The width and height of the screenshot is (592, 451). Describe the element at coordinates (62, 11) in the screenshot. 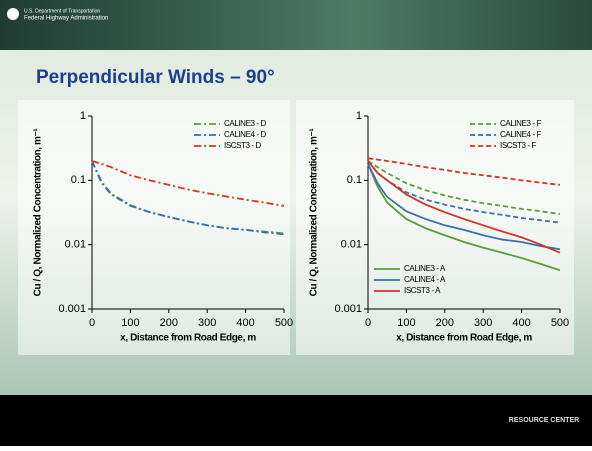

I see `agency-line: U.S. Department of Transportation` at that location.